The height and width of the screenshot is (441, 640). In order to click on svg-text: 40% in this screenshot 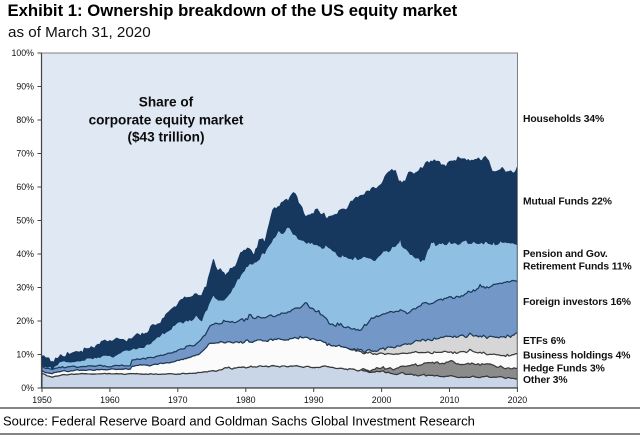, I will do `click(25, 254)`.